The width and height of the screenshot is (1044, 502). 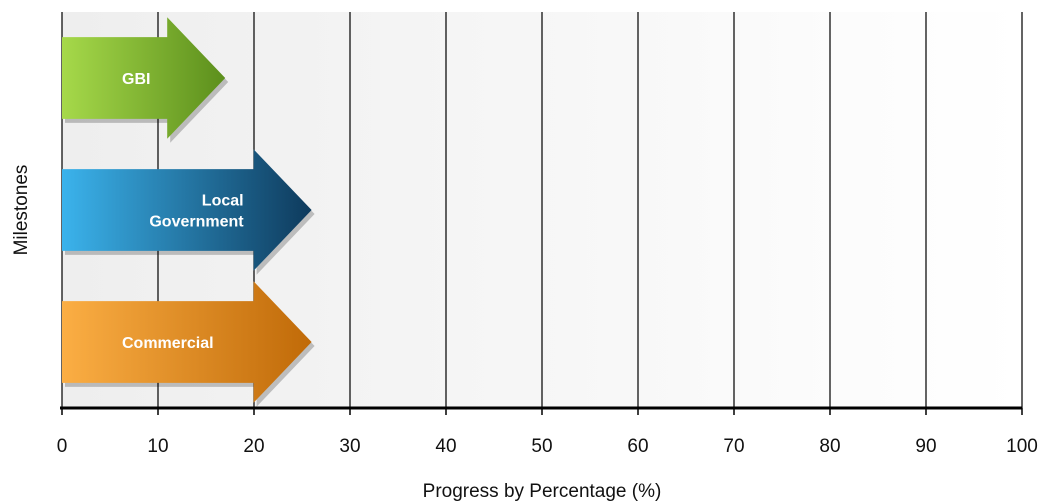 I want to click on x-tick-label: 90, so click(x=925, y=446).